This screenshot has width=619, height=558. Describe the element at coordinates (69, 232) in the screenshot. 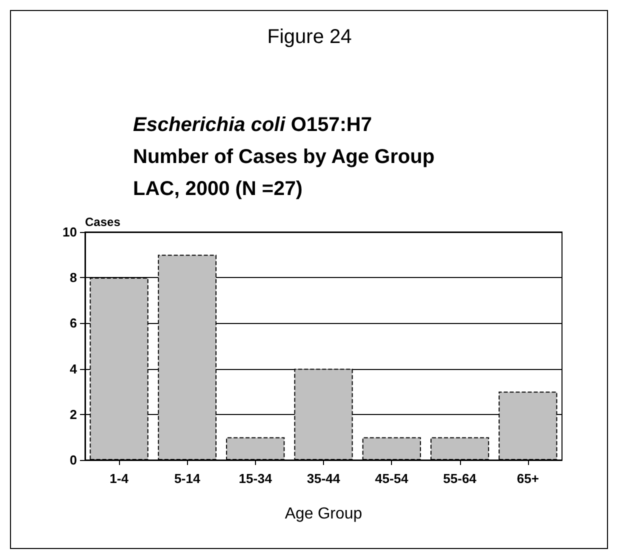

I see `y-tick-label: 10` at that location.